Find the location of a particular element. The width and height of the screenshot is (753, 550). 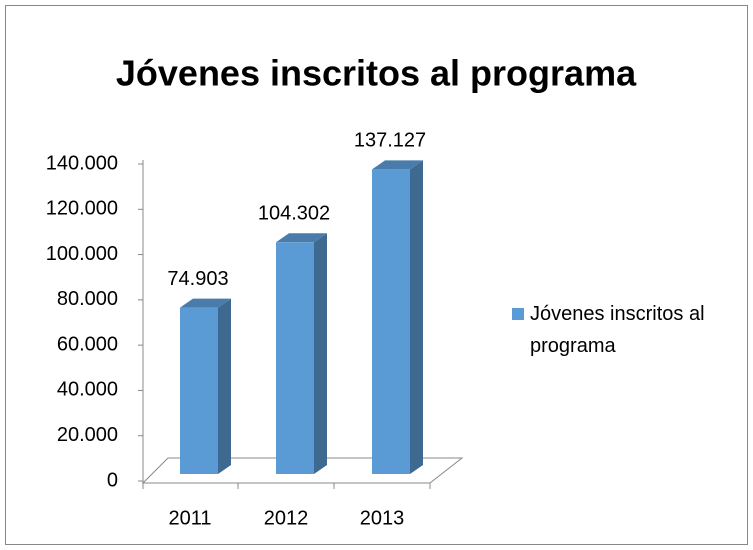

y-tick-label: 100.000 is located at coordinates (82, 254).